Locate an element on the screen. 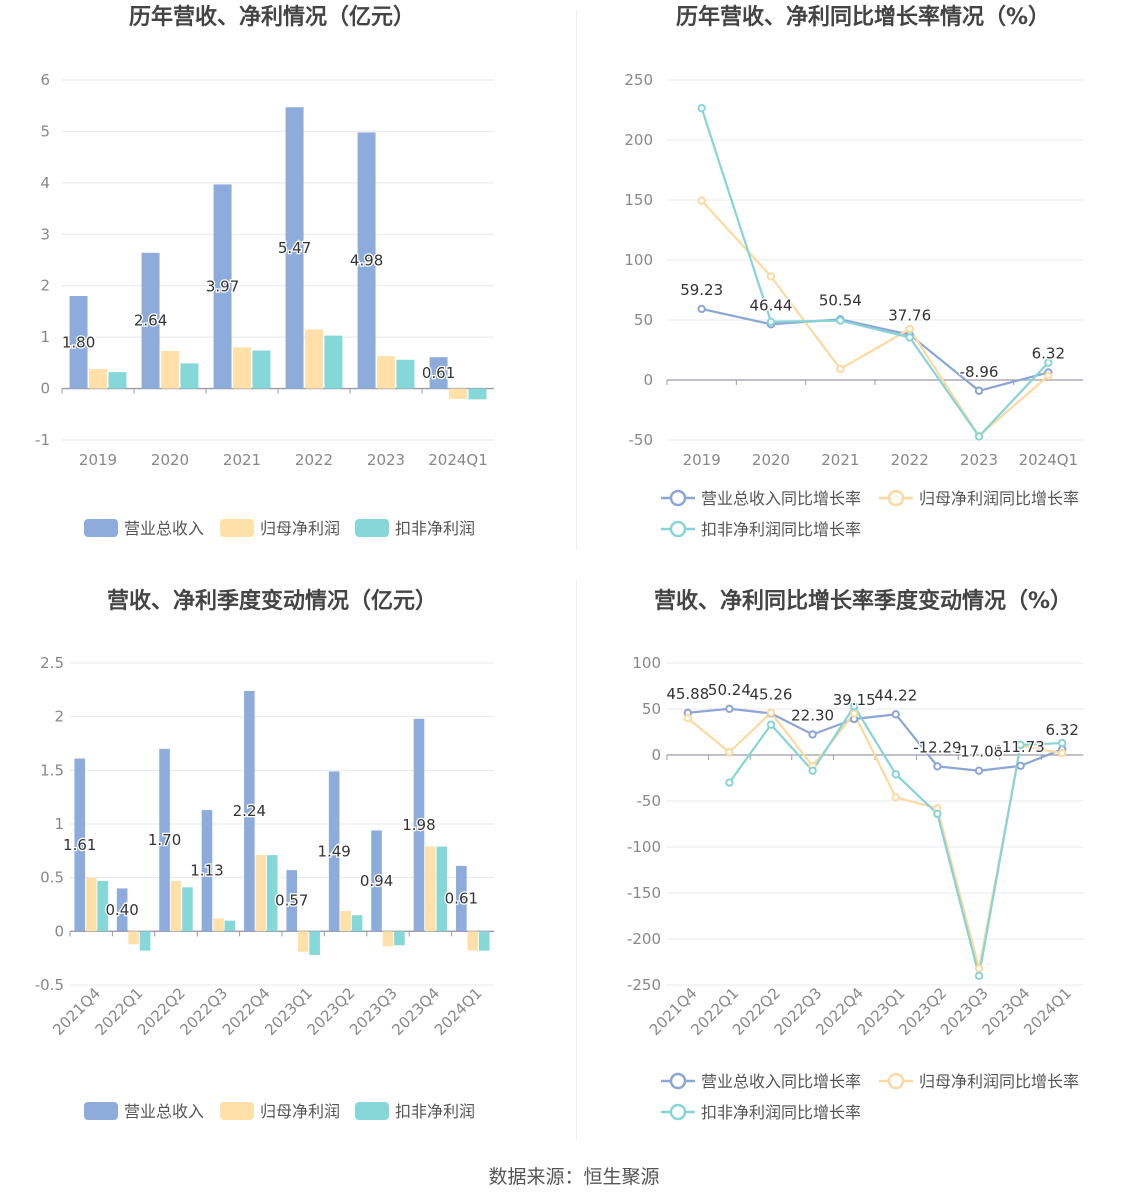 Image resolution: width=1148 pixels, height=1202 pixels. y-tick-label: 250 is located at coordinates (638, 80).